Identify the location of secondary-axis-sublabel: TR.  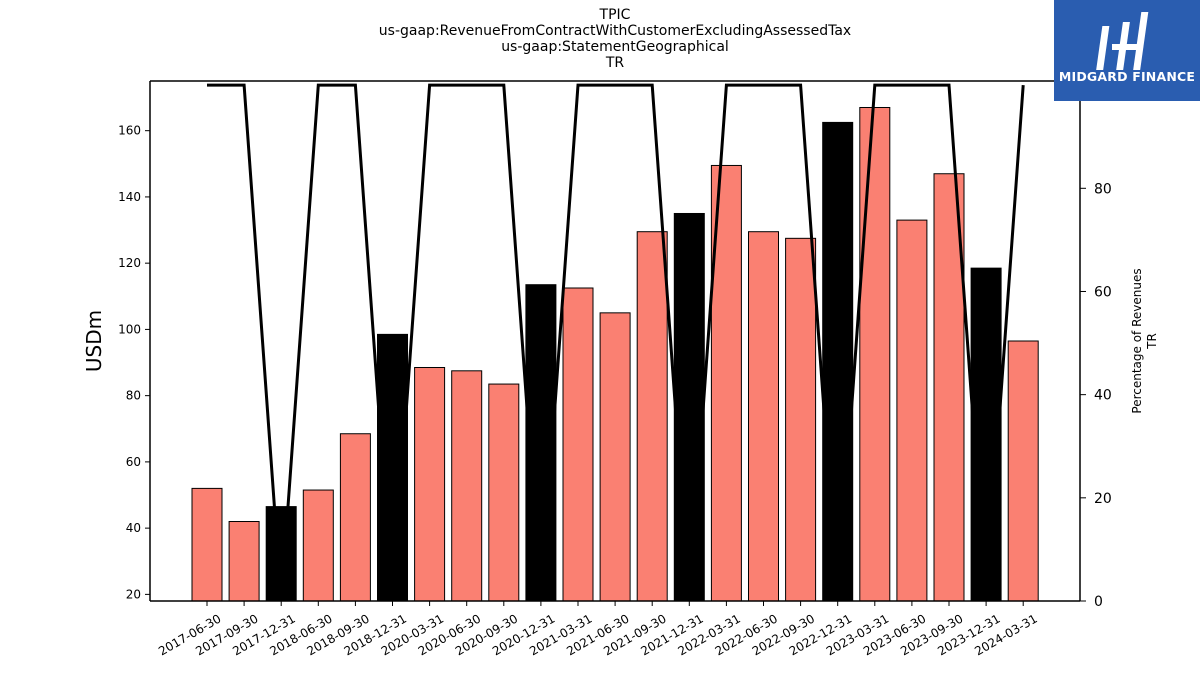
(1152, 341).